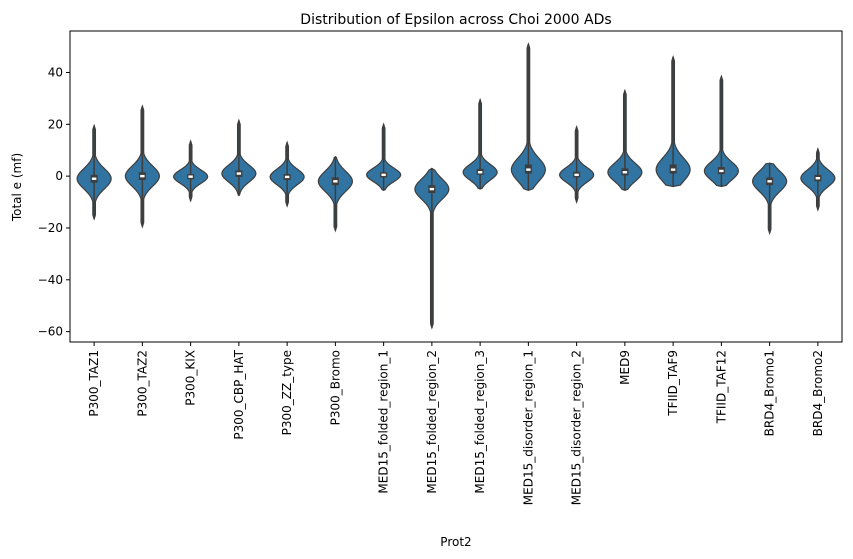  What do you see at coordinates (94, 172) in the screenshot?
I see `violin-P300_TAZ1` at bounding box center [94, 172].